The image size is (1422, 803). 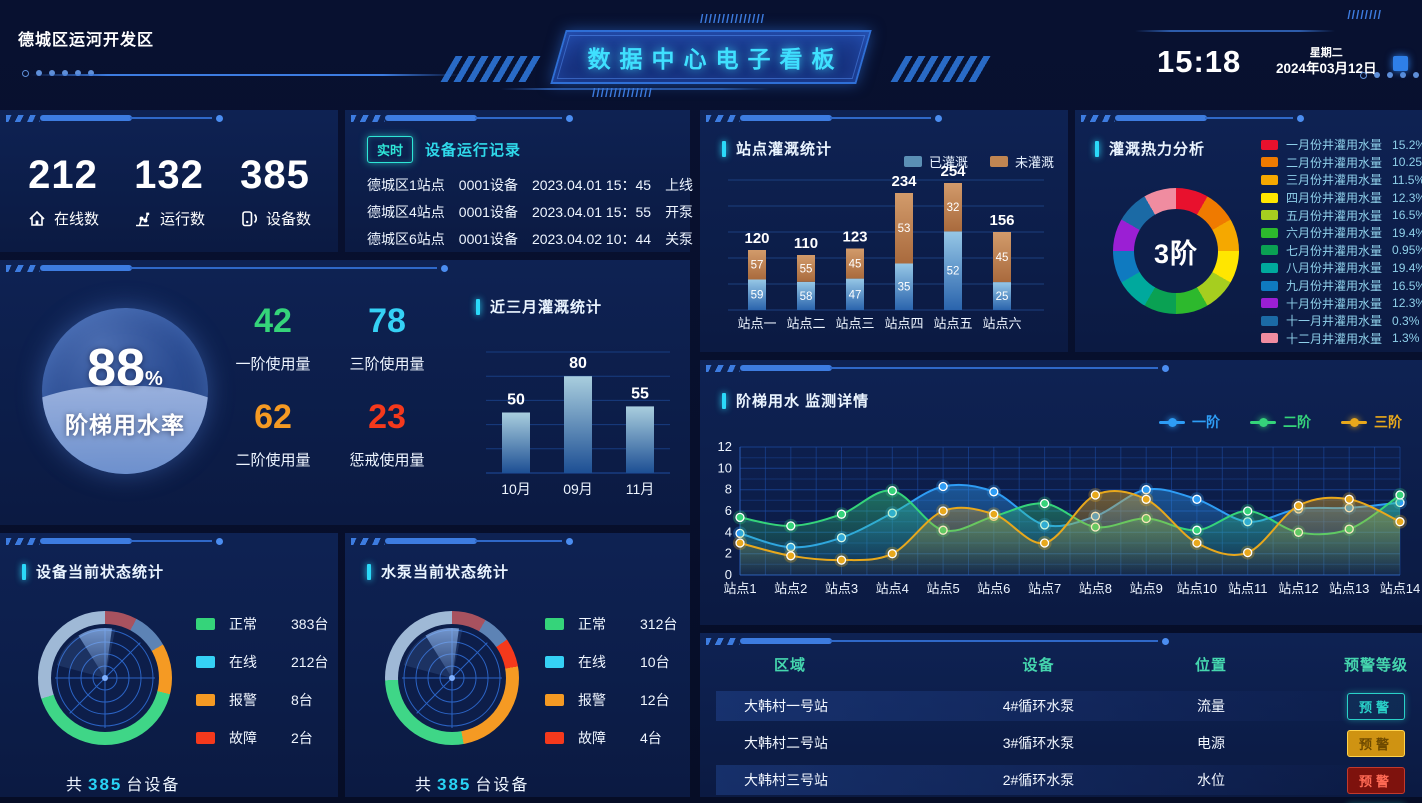 What do you see at coordinates (275, 175) in the screenshot?
I see `stat-devices-value: 385` at bounding box center [275, 175].